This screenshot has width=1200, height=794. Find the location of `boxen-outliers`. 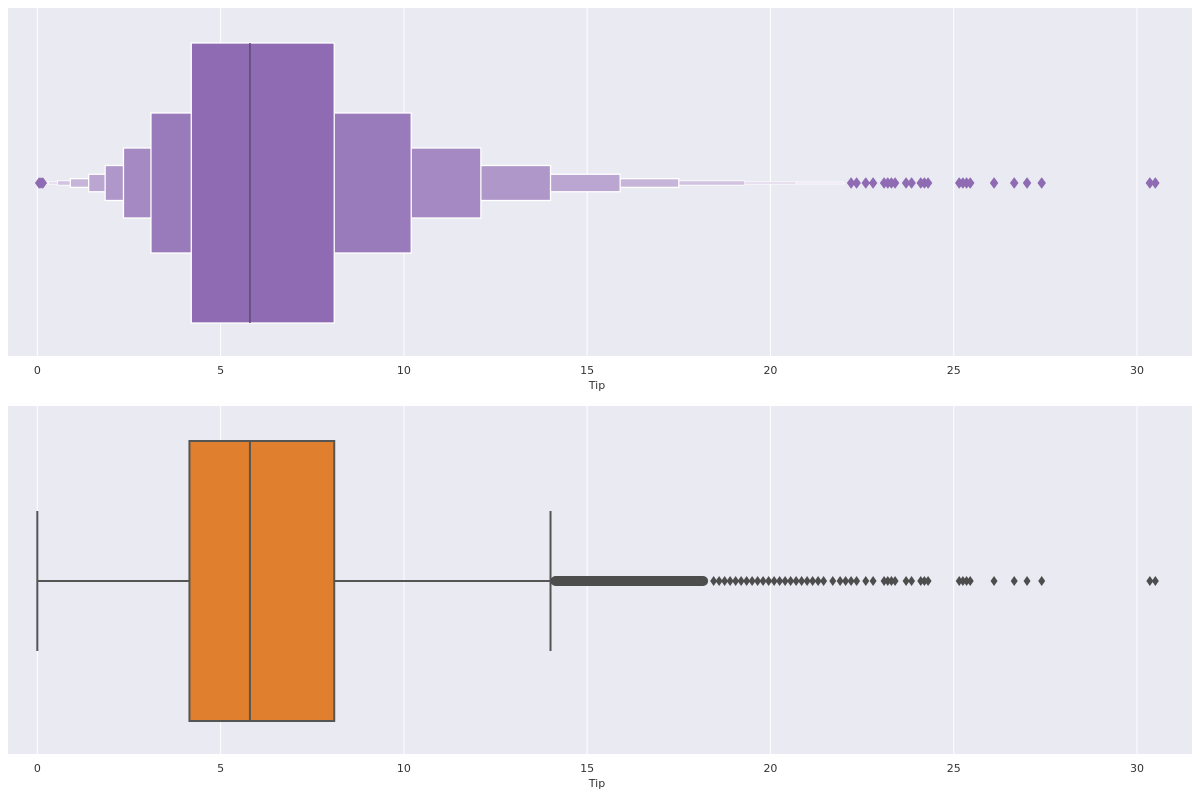

boxen-outliers is located at coordinates (597, 183).